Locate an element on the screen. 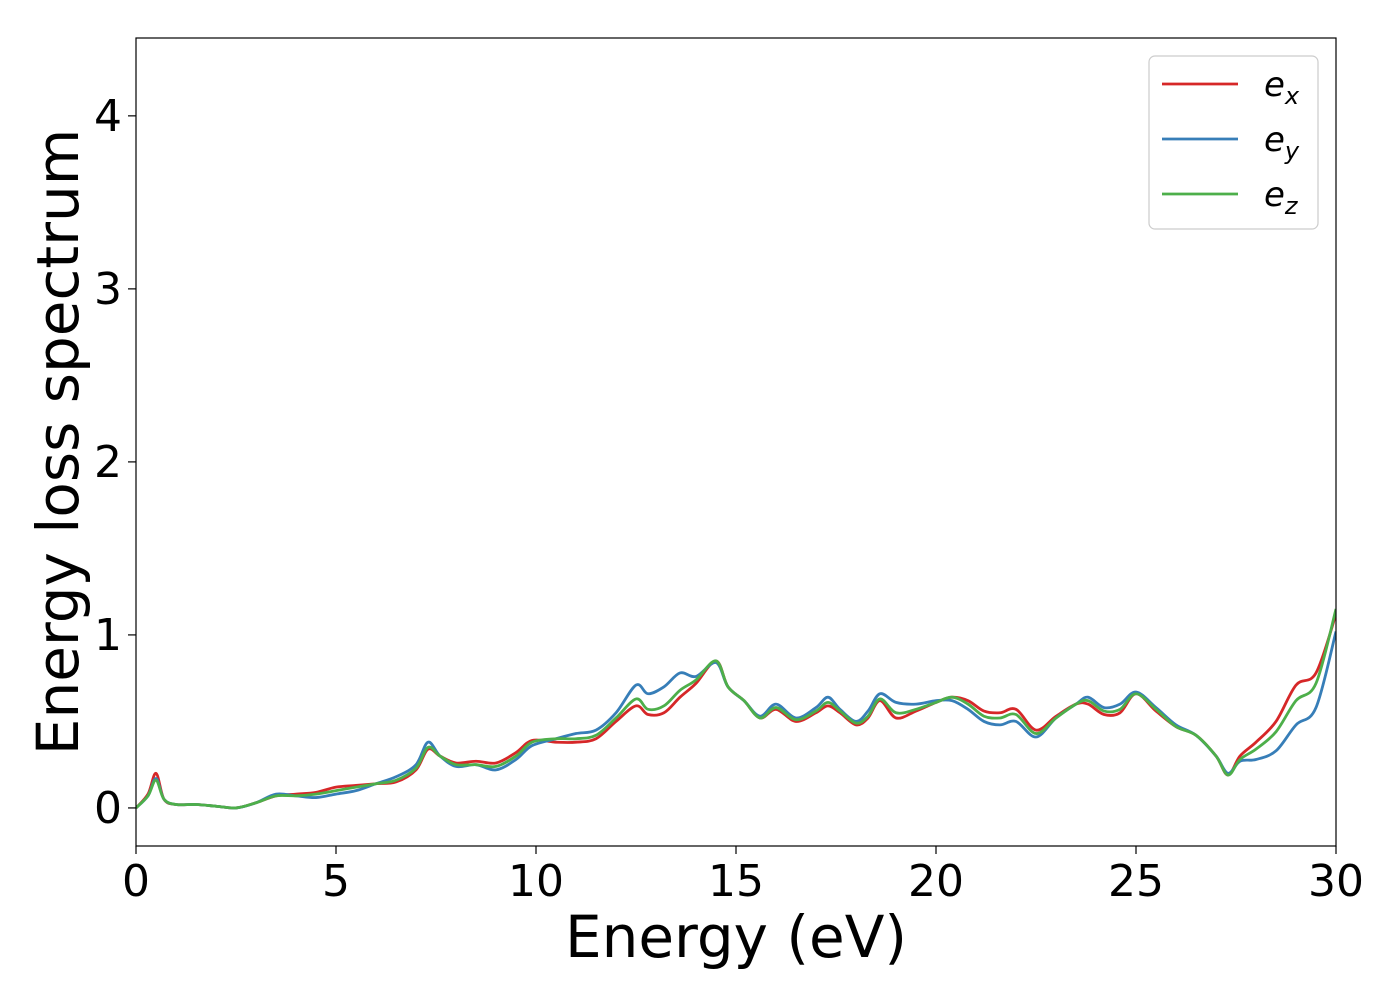 Image resolution: width=1400 pixels, height=1000 pixels. x-tick-label: 5 is located at coordinates (336, 881).